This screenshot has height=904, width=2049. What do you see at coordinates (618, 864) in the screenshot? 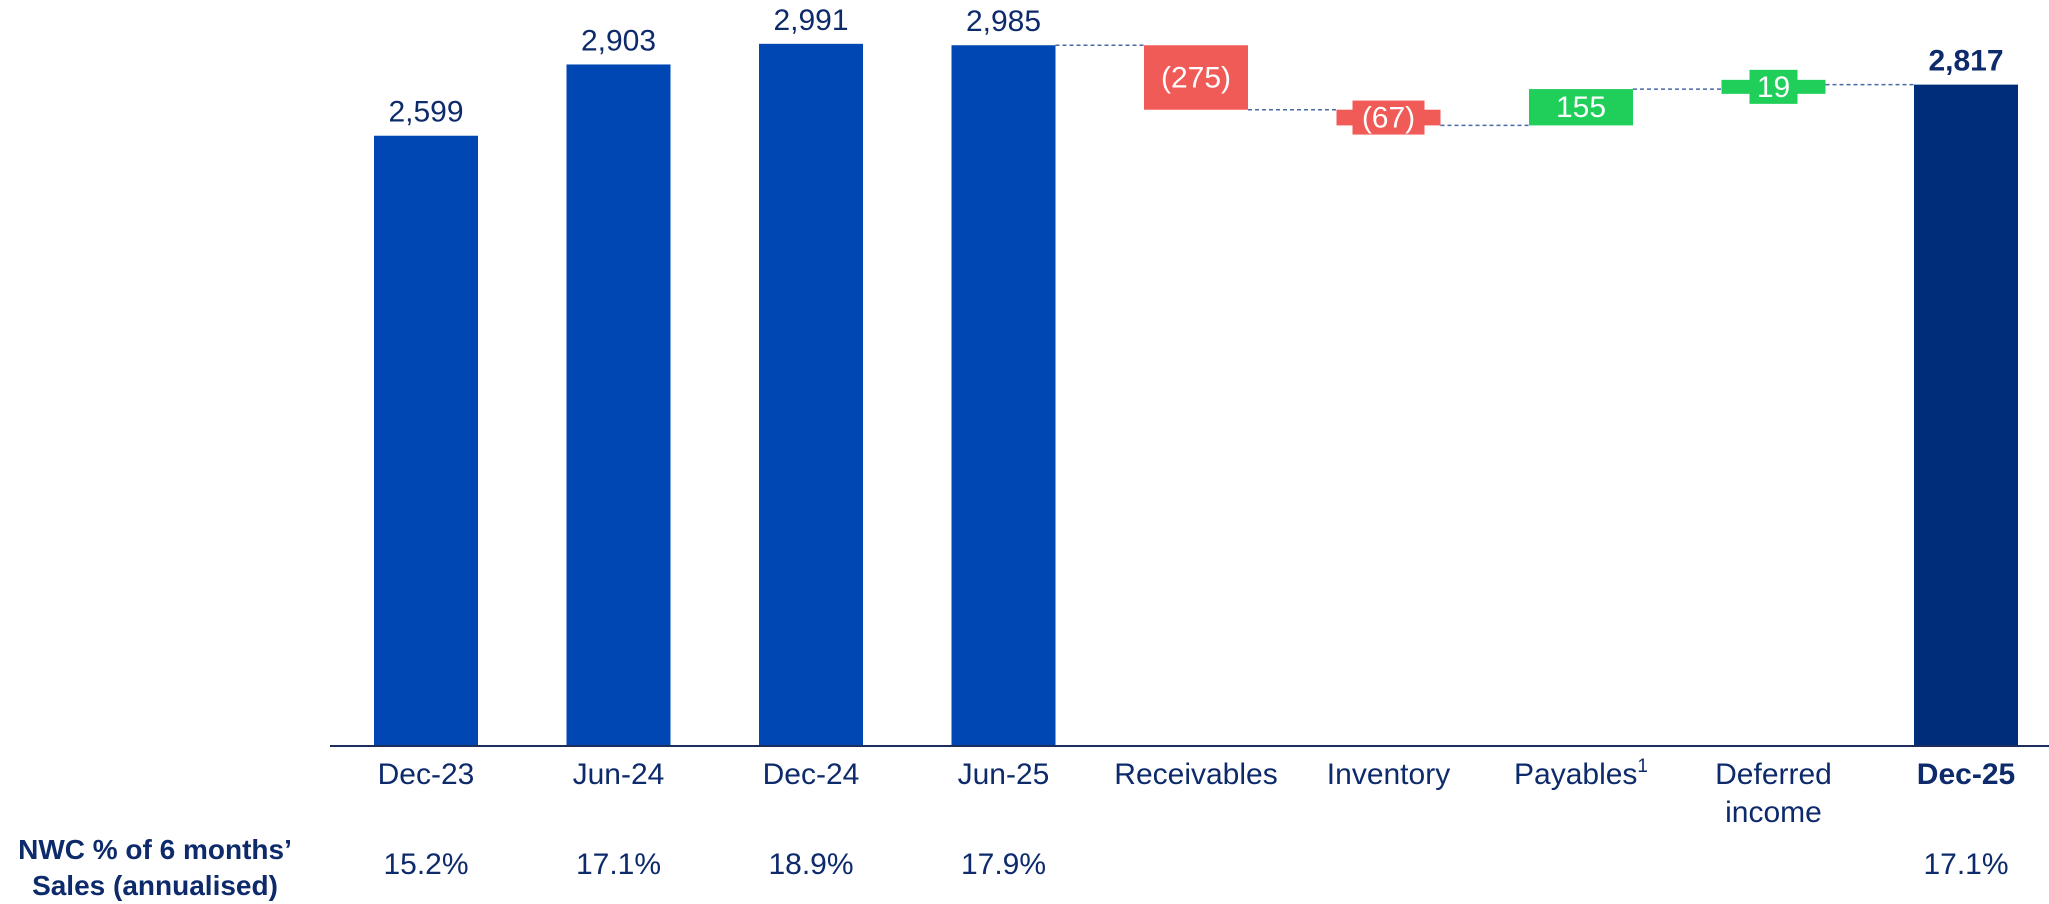
I see `nwc-pct-jun-24: 17.1%` at bounding box center [618, 864].